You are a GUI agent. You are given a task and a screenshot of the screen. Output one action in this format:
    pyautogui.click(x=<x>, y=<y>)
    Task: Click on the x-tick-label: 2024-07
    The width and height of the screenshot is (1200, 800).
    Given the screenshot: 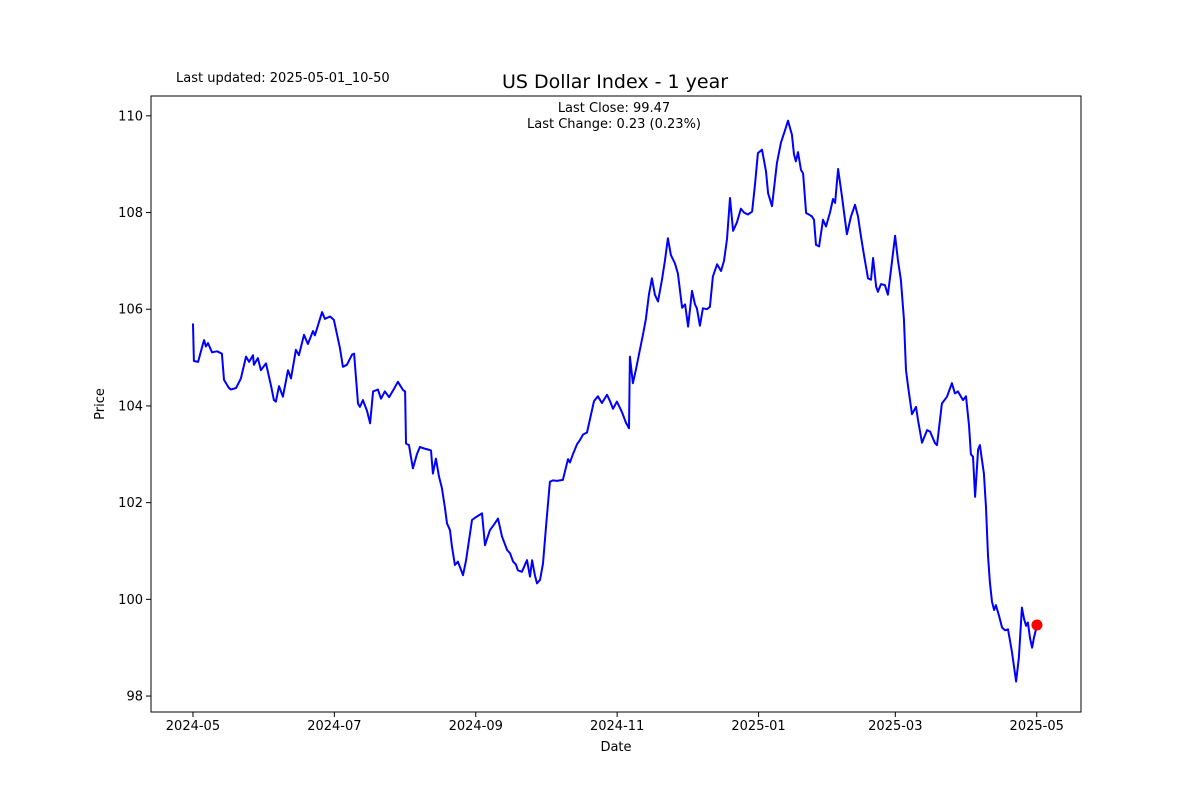 What is the action you would take?
    pyautogui.click(x=334, y=726)
    